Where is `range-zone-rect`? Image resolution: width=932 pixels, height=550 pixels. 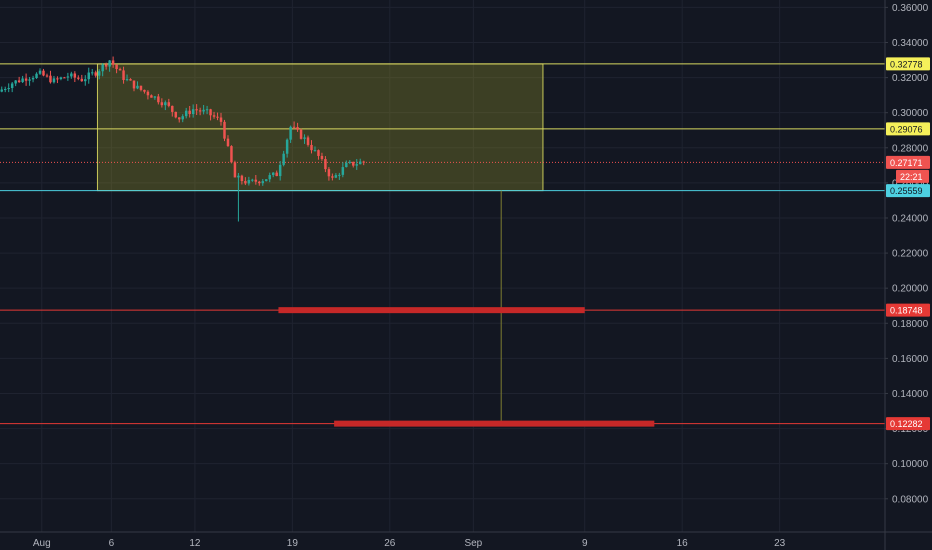 range-zone-rect is located at coordinates (320, 127).